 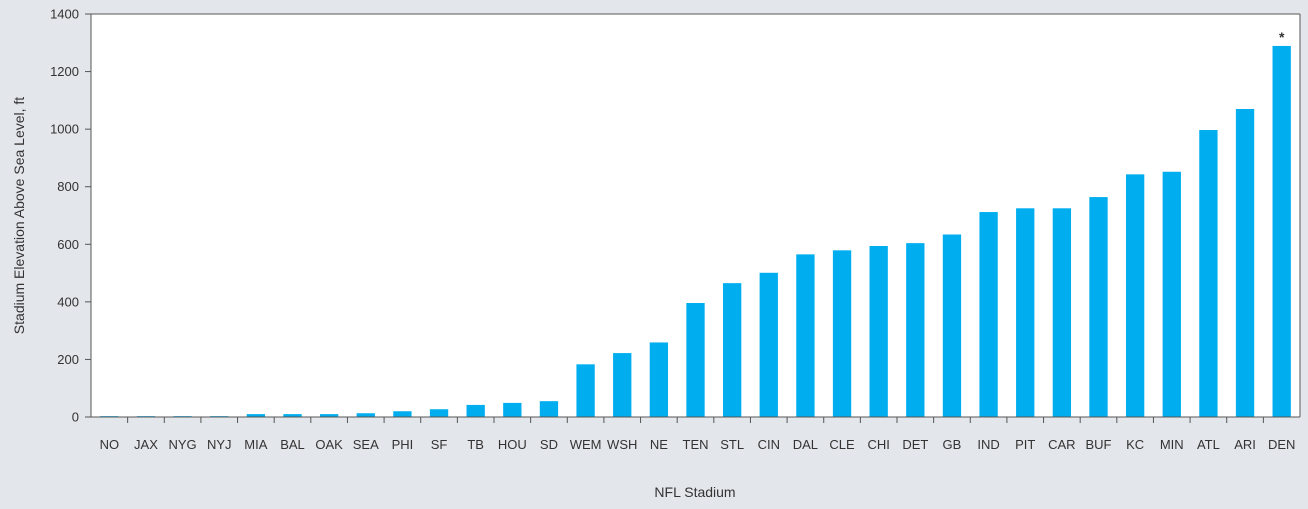 What do you see at coordinates (75, 417) in the screenshot?
I see `y-tick-label: 0` at bounding box center [75, 417].